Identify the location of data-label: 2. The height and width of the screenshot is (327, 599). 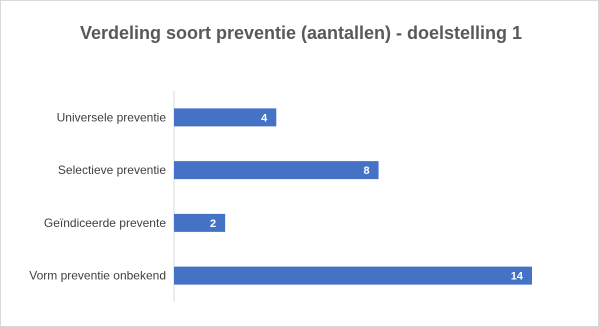
(213, 224).